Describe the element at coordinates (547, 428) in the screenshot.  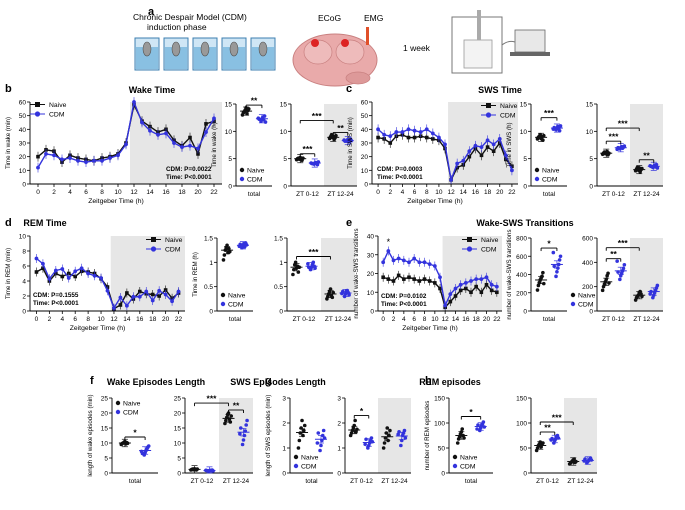
I see `significance-label: **` at that location.